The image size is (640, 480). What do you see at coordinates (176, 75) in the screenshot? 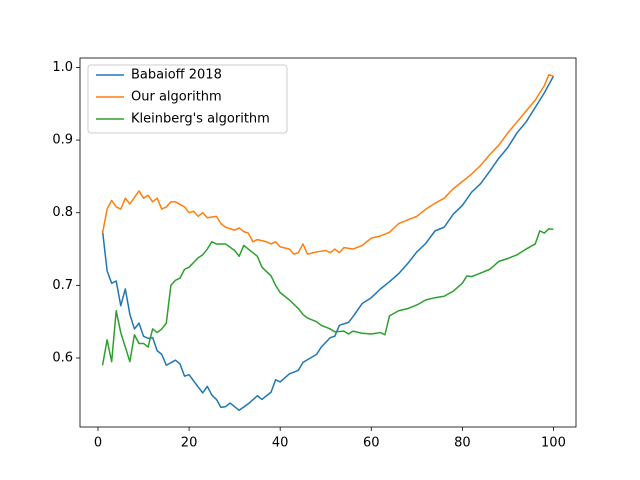
I see `legend-label: Babaioff 2018` at bounding box center [176, 75].